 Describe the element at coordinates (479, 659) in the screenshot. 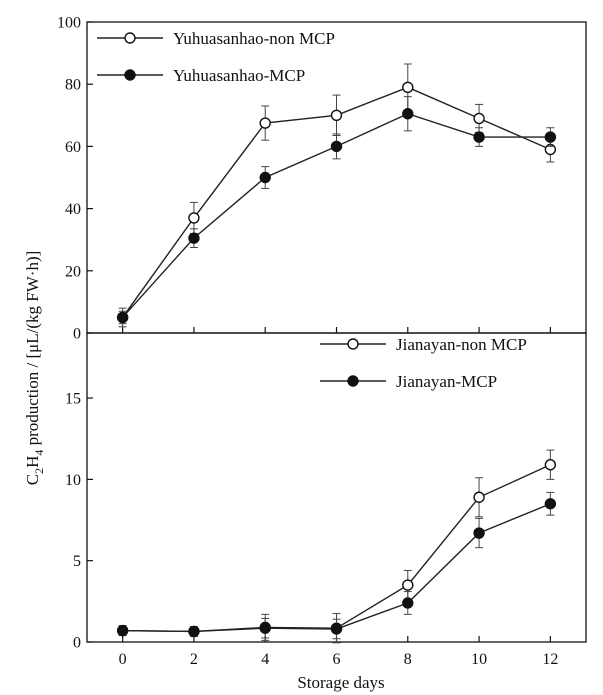

I see `x-tick-label: 10` at that location.